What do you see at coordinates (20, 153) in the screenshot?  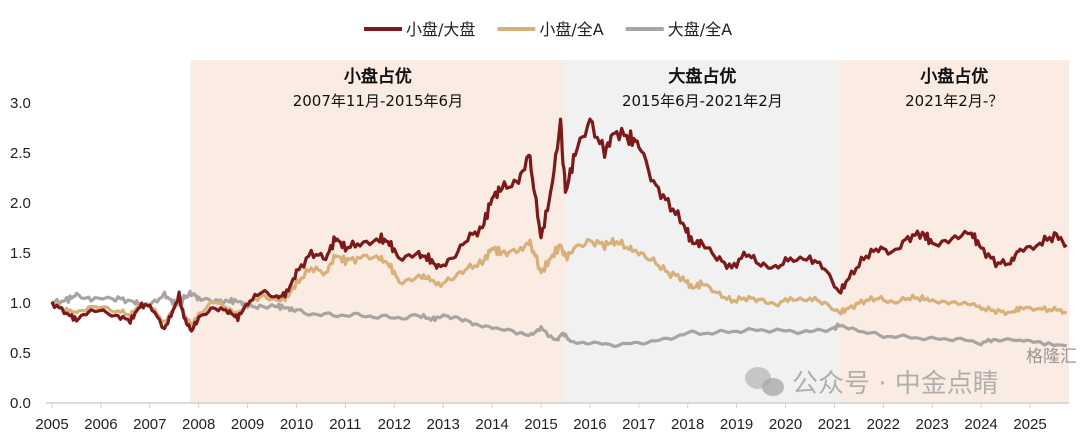 I see `y-tick-label: 2.5` at bounding box center [20, 153].